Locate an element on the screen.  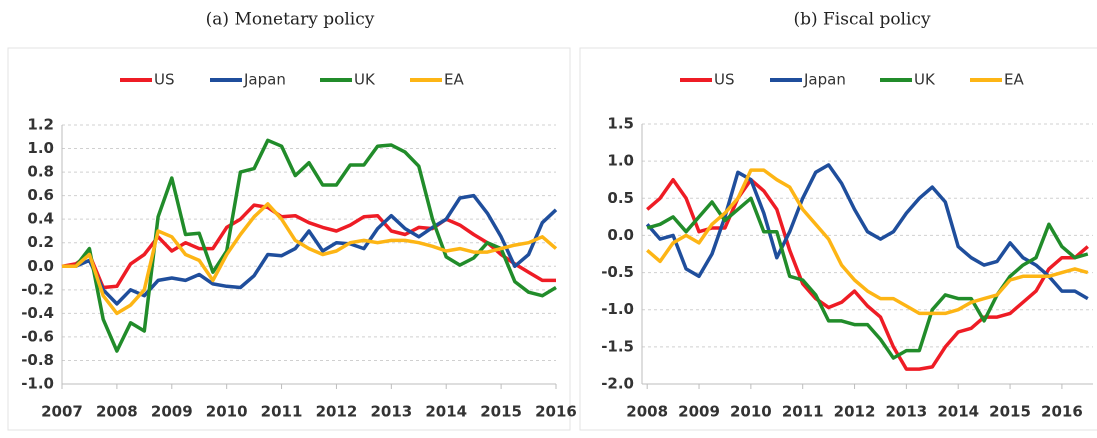
y-tick-label: 1.2 is located at coordinates (40, 125).